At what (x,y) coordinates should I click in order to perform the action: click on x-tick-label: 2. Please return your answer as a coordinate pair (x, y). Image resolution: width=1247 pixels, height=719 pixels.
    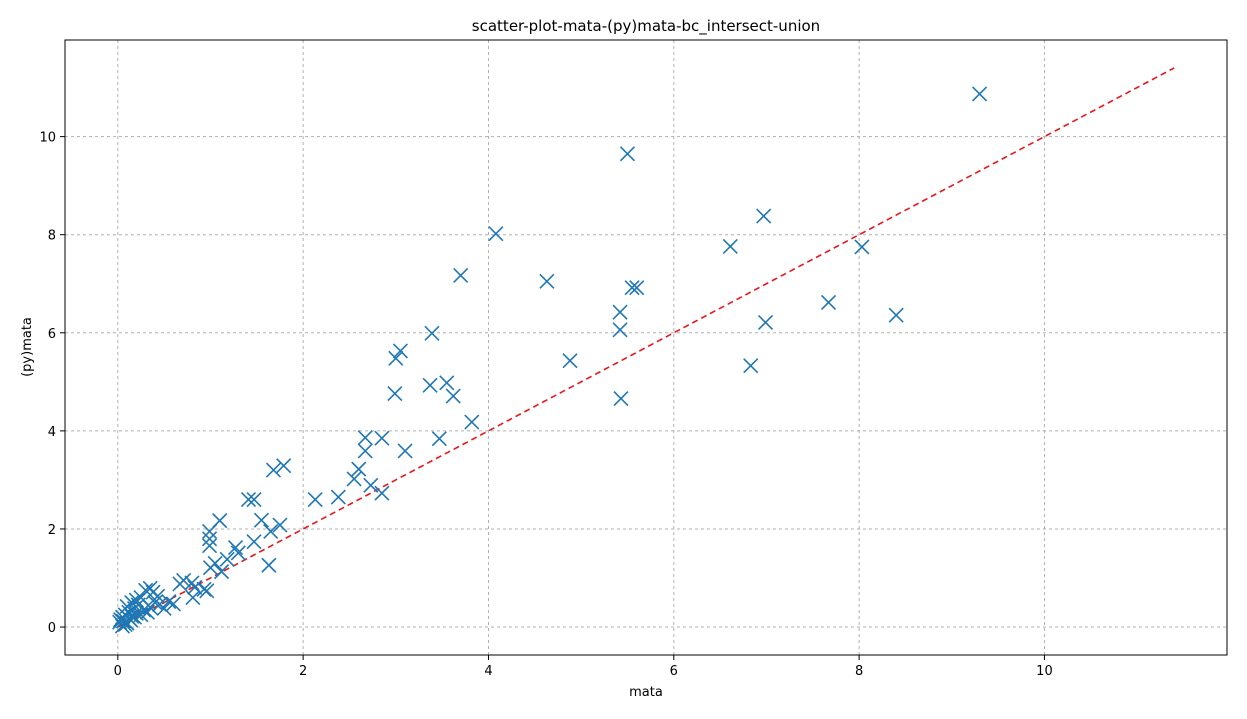
    Looking at the image, I should click on (303, 671).